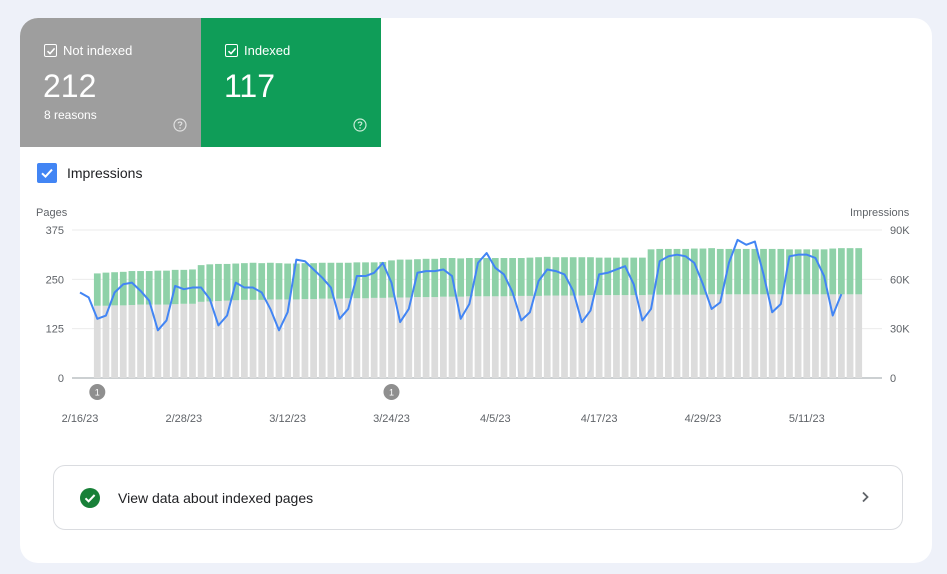  What do you see at coordinates (55, 280) in the screenshot?
I see `left-tick-label: 250` at bounding box center [55, 280].